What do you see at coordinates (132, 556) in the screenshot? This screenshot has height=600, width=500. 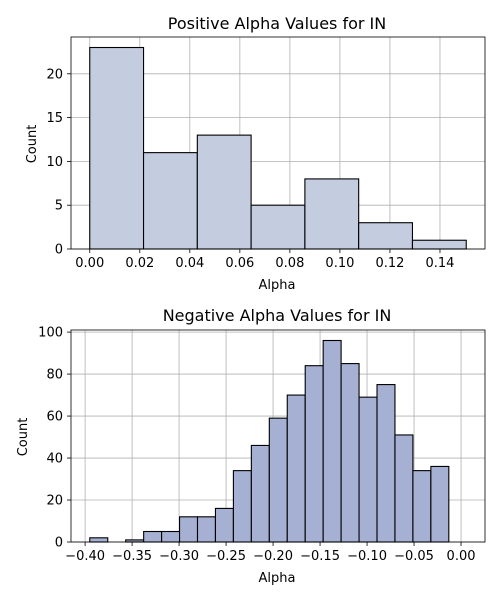 I see `x-tick-label: −0.35` at bounding box center [132, 556].